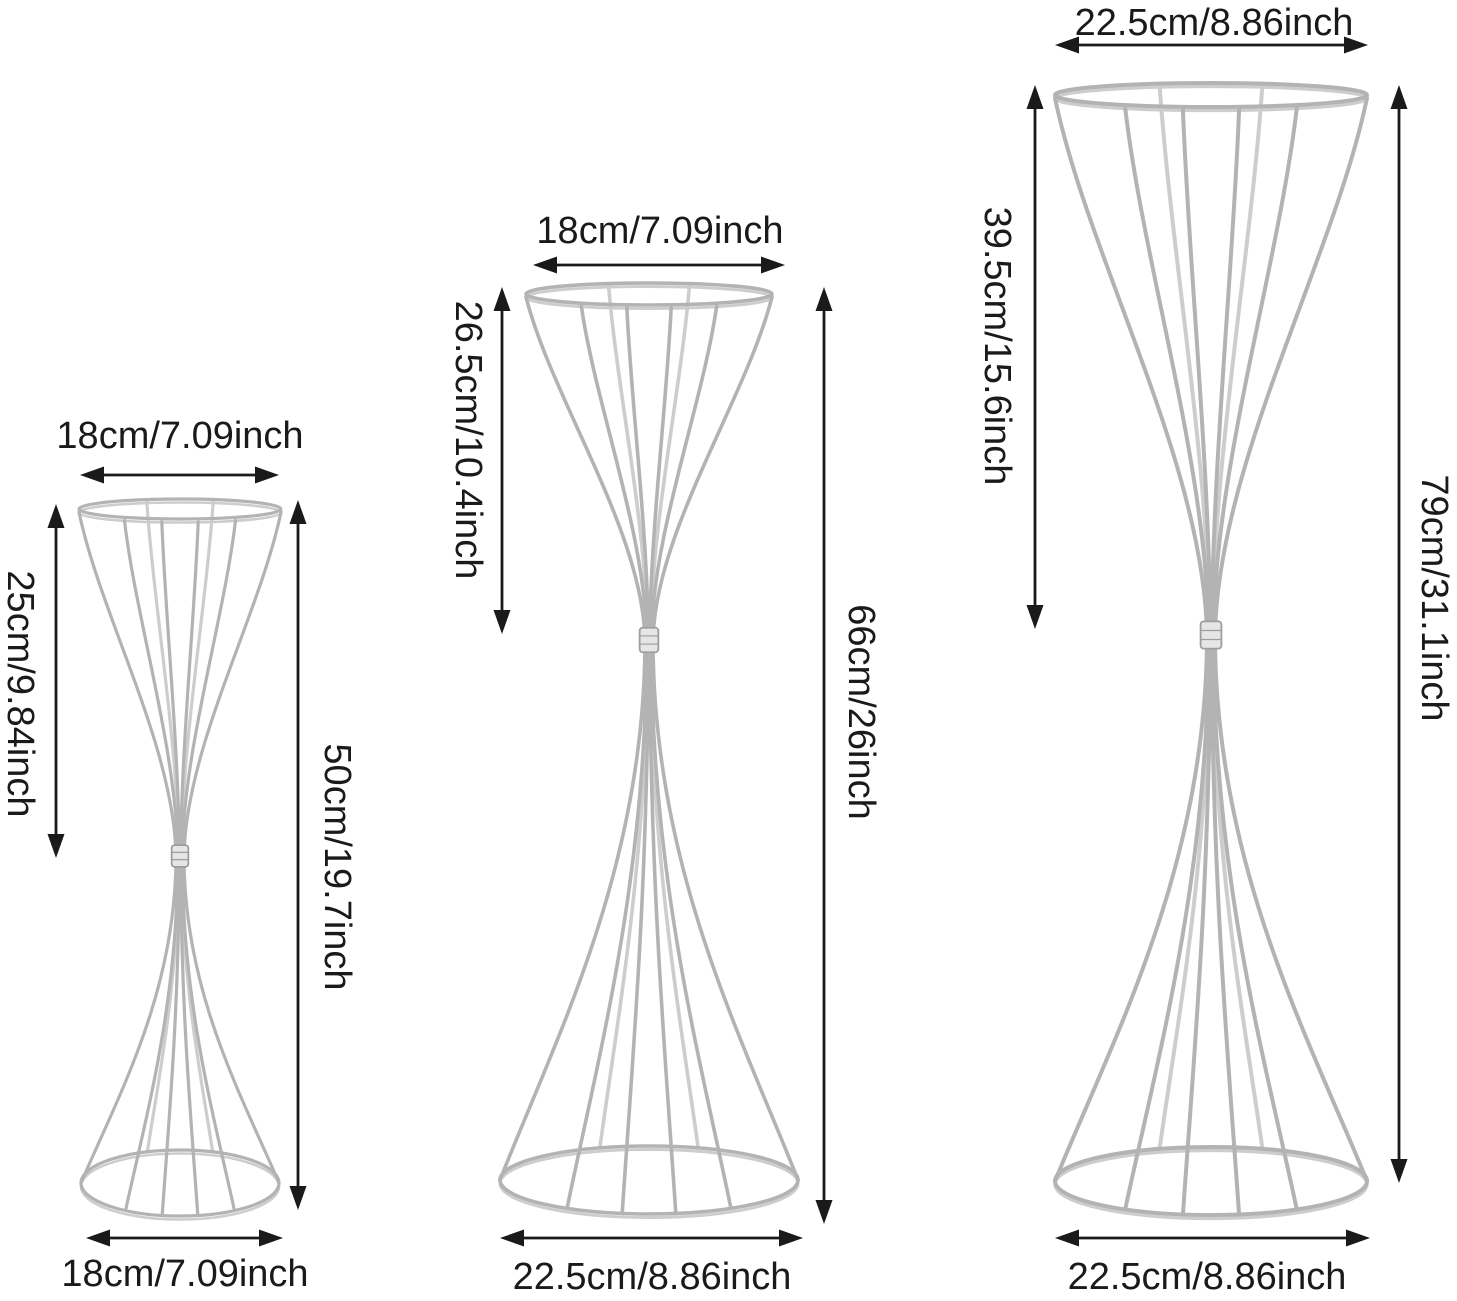 The height and width of the screenshot is (1301, 1457). Describe the element at coordinates (20, 694) in the screenshot. I see `dim-label-upper-height-small: 25cm/9.84inch` at that location.